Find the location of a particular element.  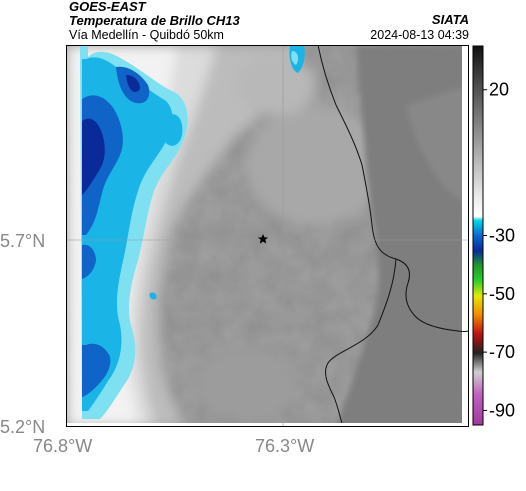

lon-label-76-3: 76.3°W is located at coordinates (285, 446).